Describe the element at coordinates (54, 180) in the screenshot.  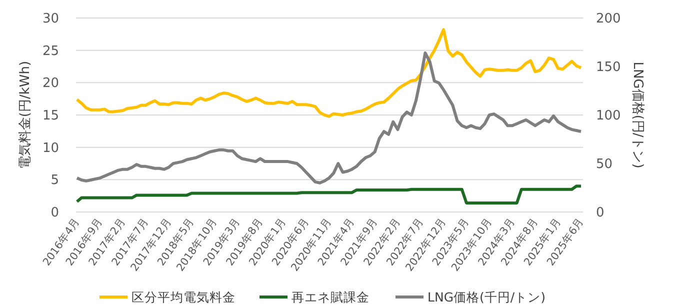
I see `y-tick-label: 5` at that location.